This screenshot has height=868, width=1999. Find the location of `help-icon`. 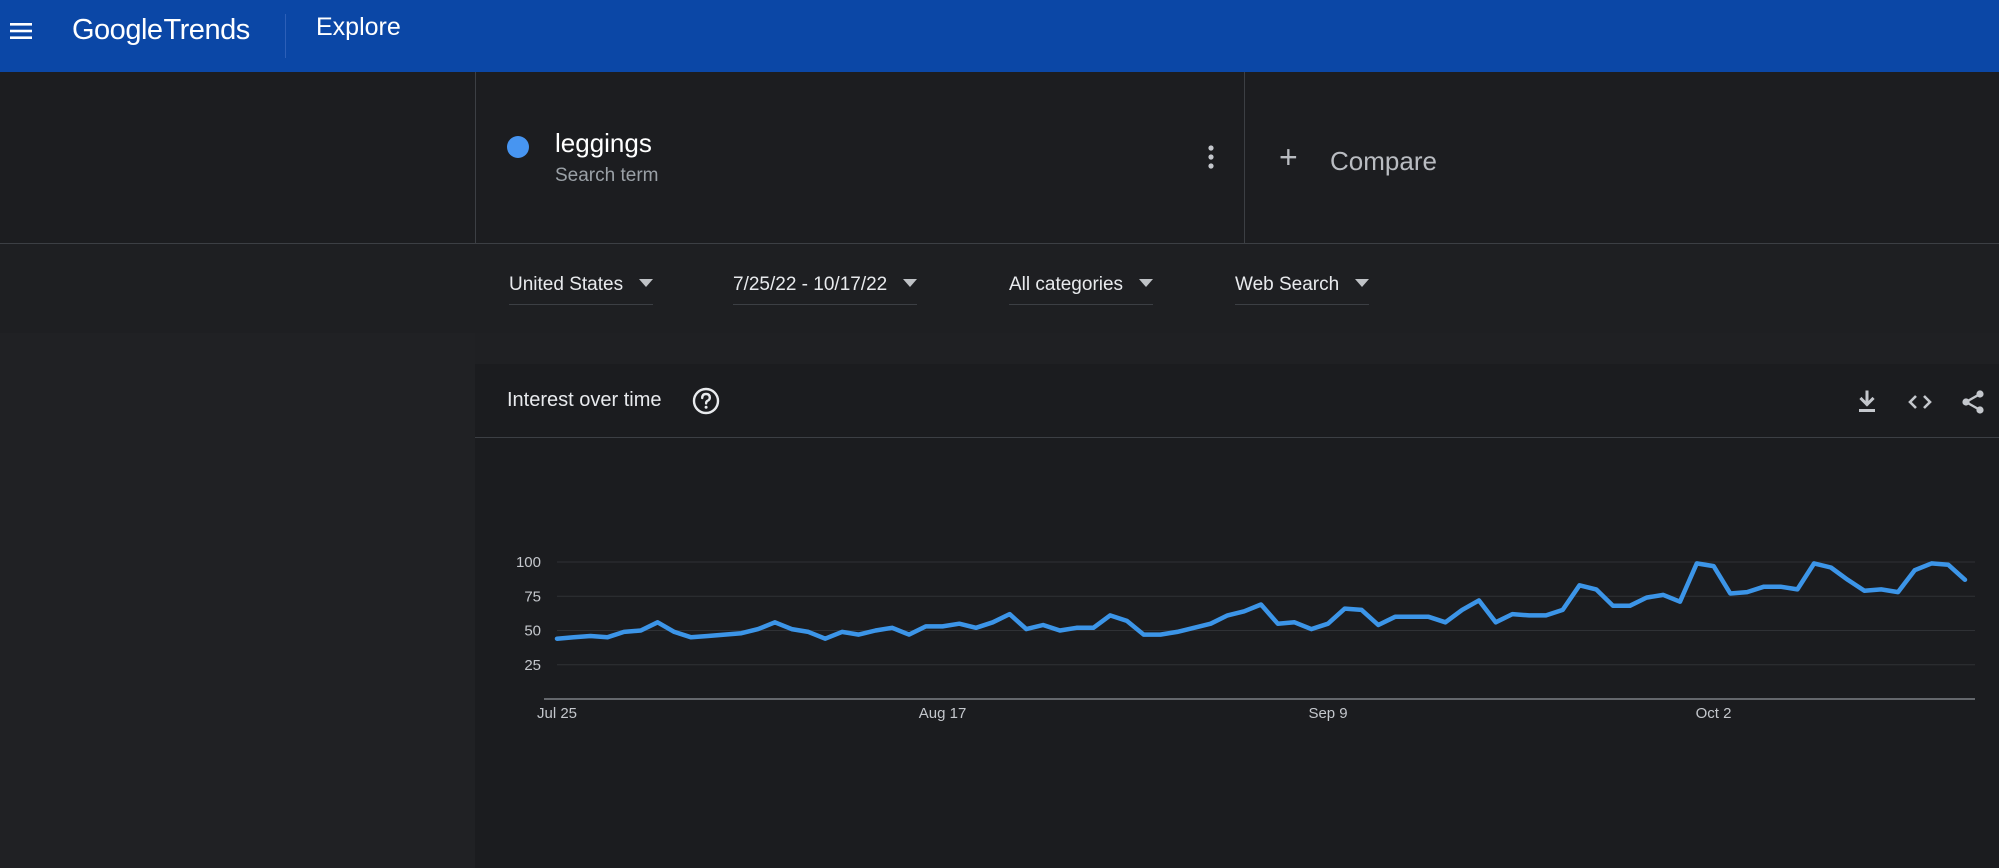

help-icon is located at coordinates (706, 401).